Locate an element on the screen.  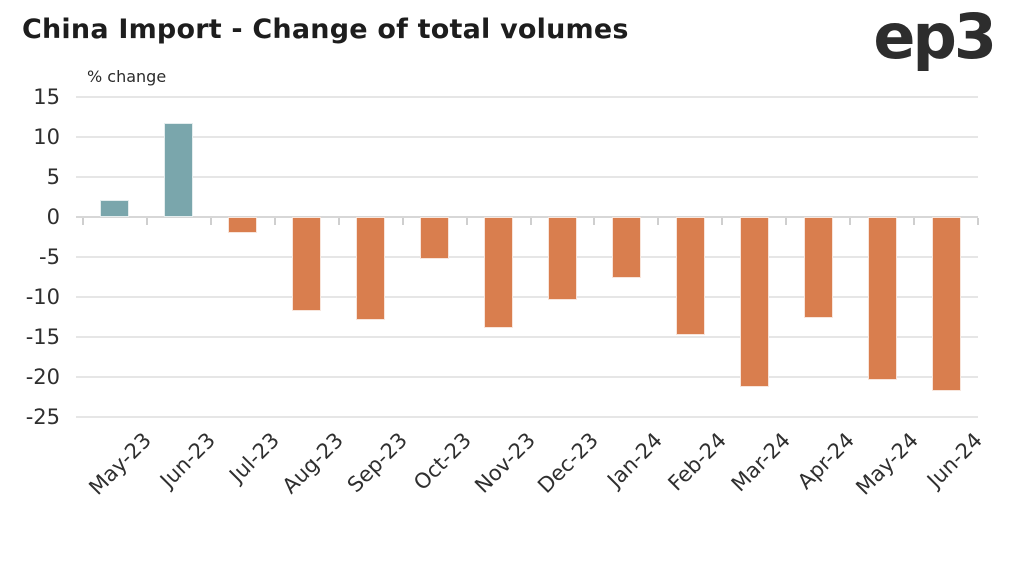
ep3-logo: ep3 is located at coordinates (935, 36).